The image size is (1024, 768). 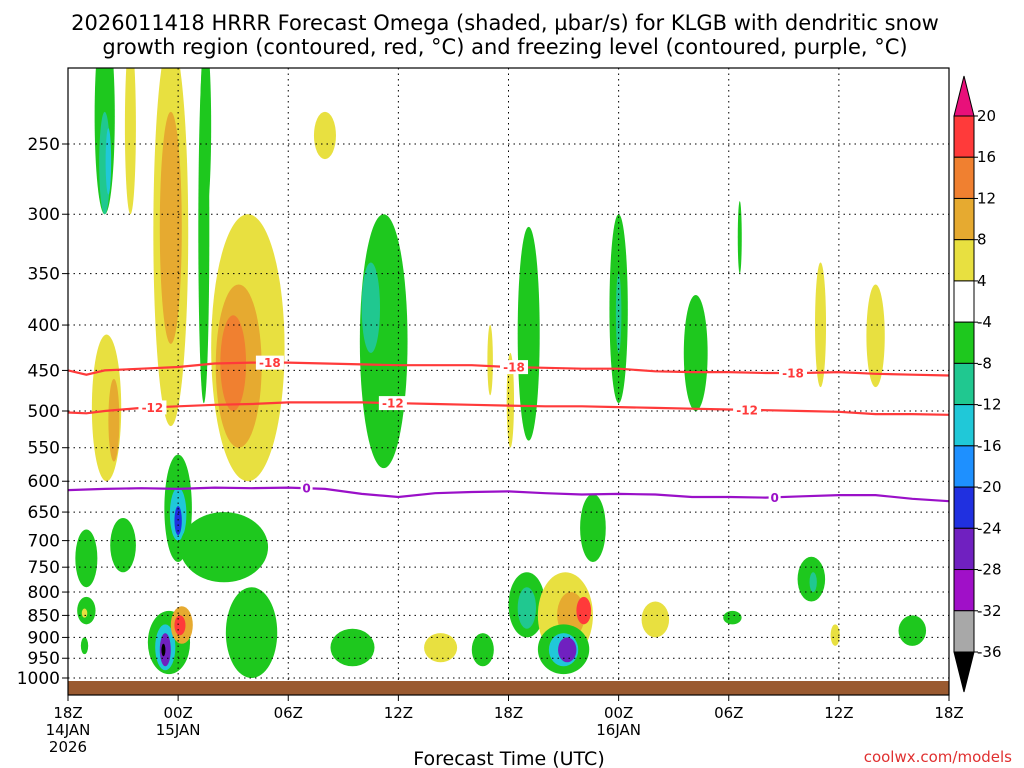 What do you see at coordinates (44, 482) in the screenshot?
I see `y-tick-label-600: 600` at bounding box center [44, 482].